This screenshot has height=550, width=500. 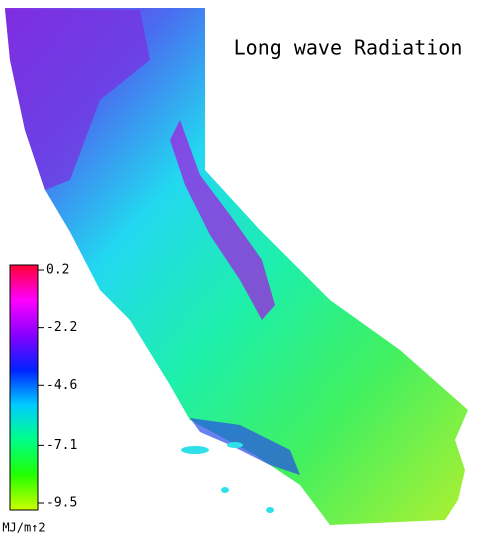 I want to click on southern-coast-blue, so click(x=245, y=446).